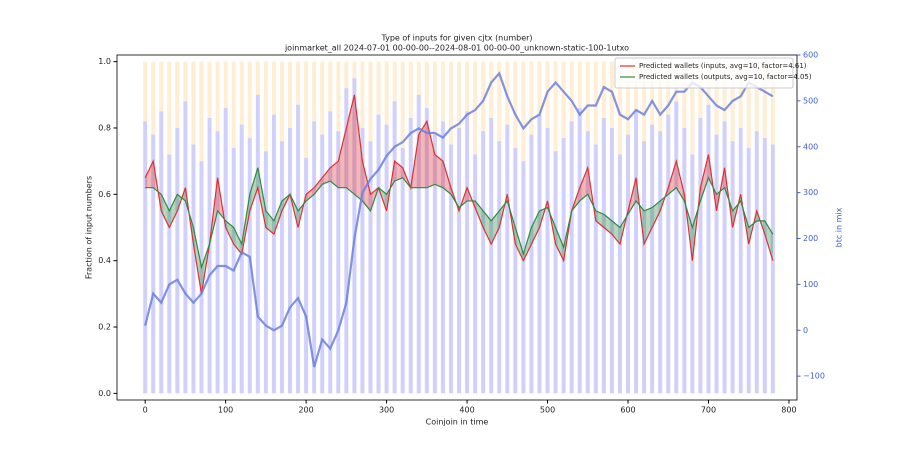  I want to click on y2-tick-label: 500, so click(810, 100).